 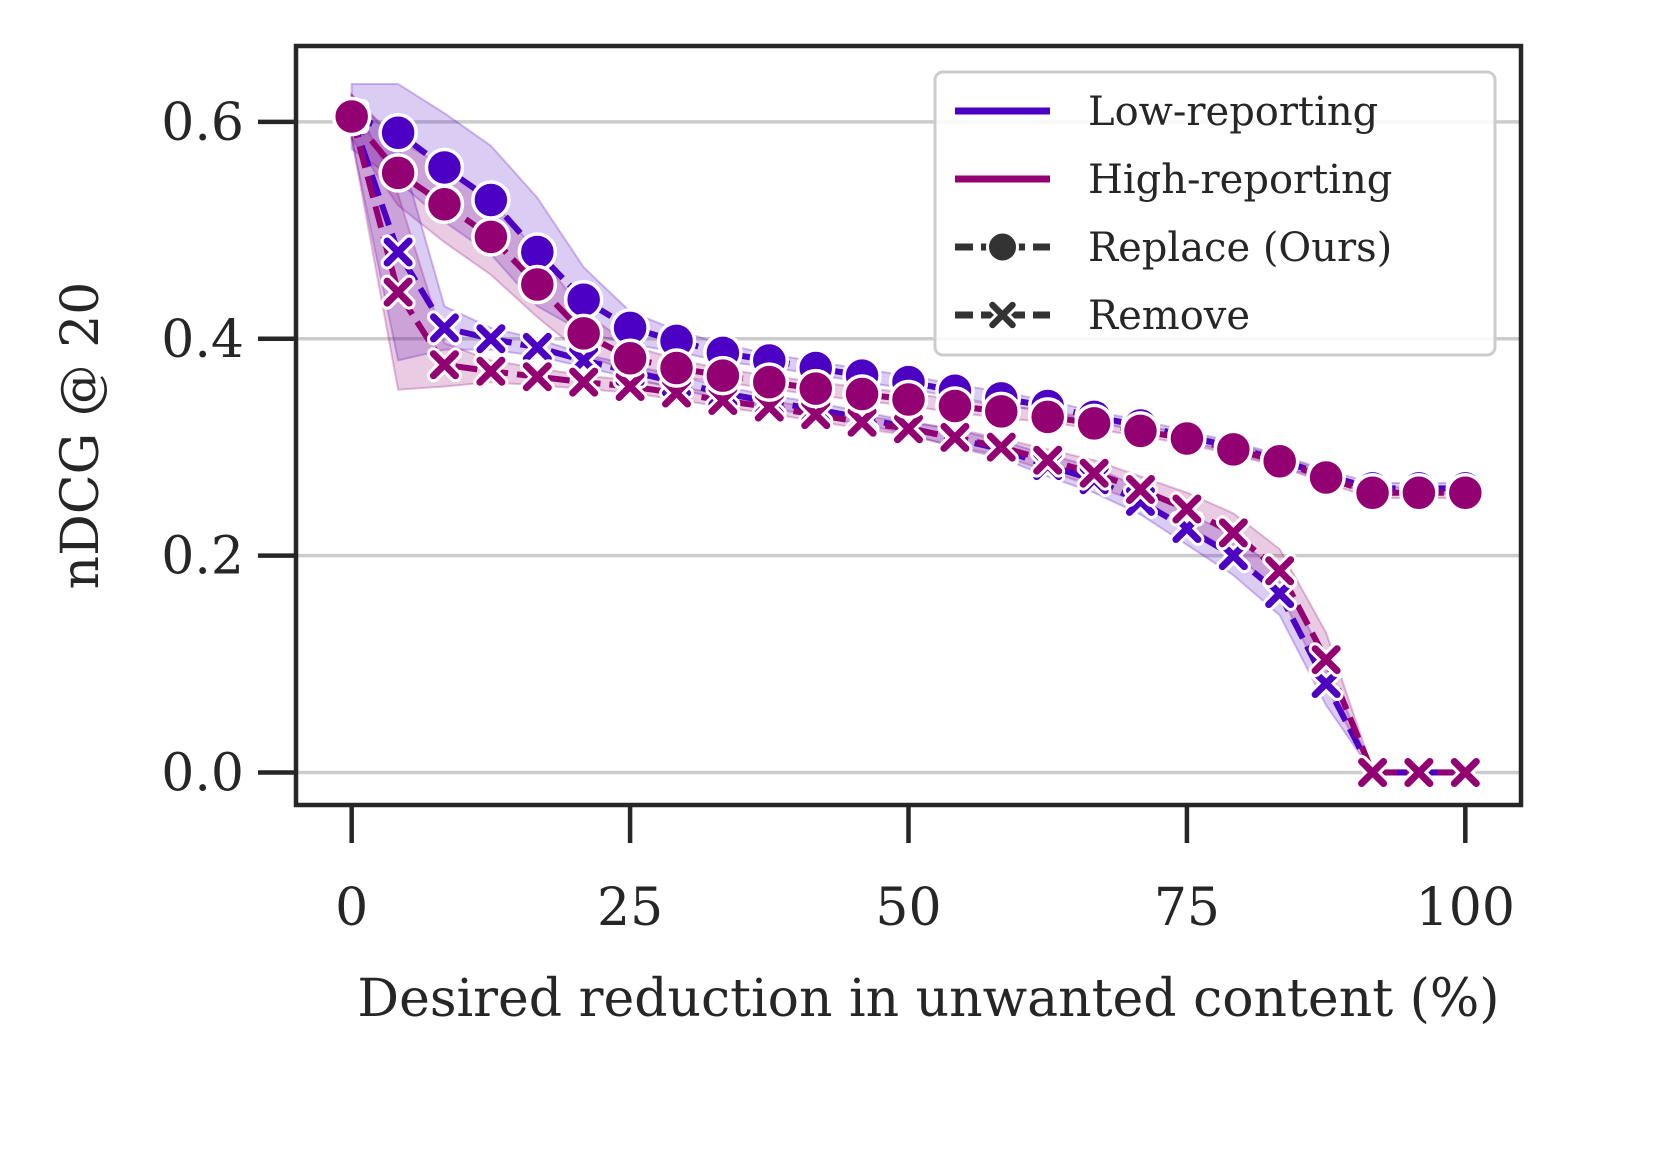 I want to click on legend-label: Remove, so click(x=1169, y=316).